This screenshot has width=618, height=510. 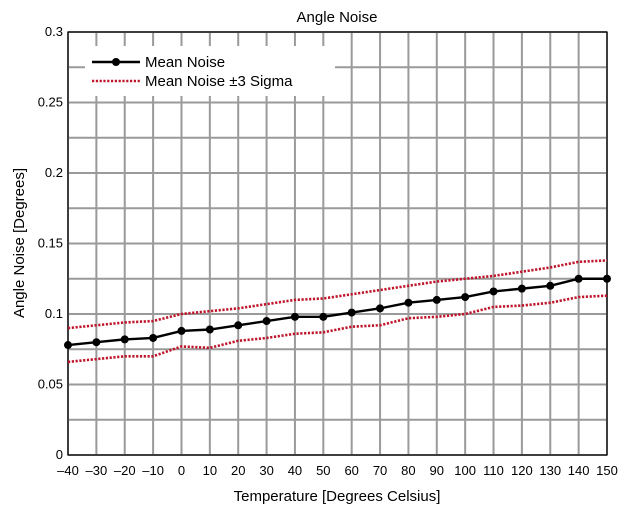 I want to click on x-tick-label: 30, so click(x=266, y=470).